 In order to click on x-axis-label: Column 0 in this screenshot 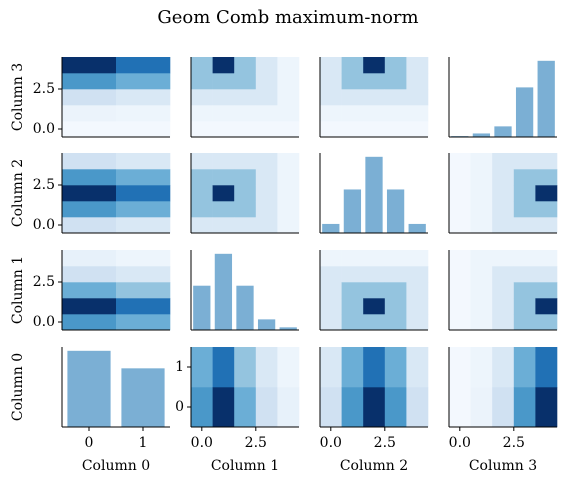, I will do `click(116, 466)`.